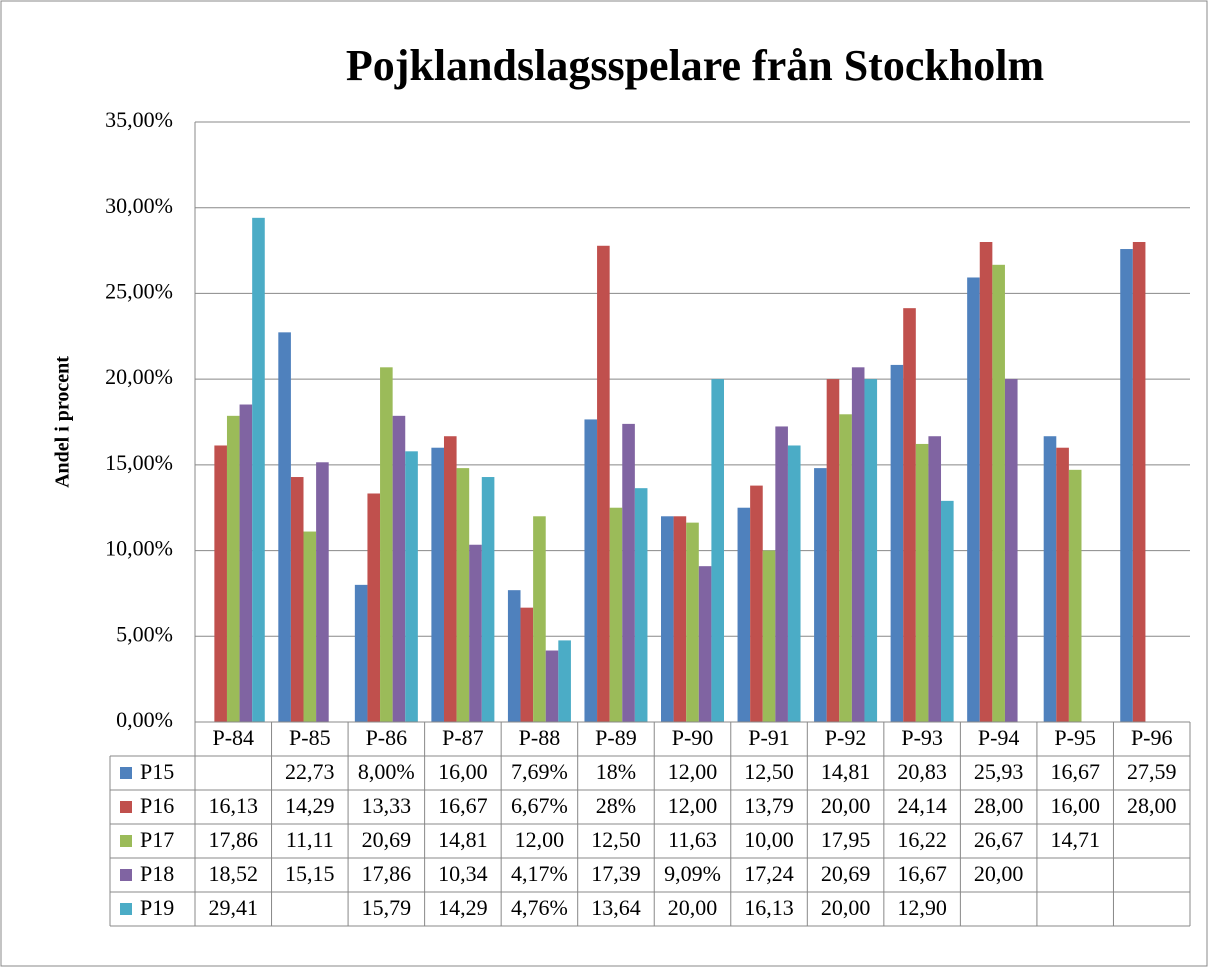  Describe the element at coordinates (692, 839) in the screenshot. I see `table-cell: 11,63` at that location.